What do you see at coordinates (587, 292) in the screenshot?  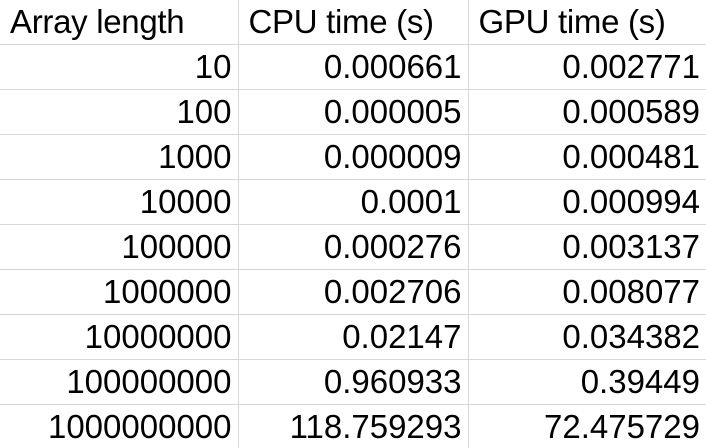 I see `cell-gpu-time: 0.008077` at bounding box center [587, 292].